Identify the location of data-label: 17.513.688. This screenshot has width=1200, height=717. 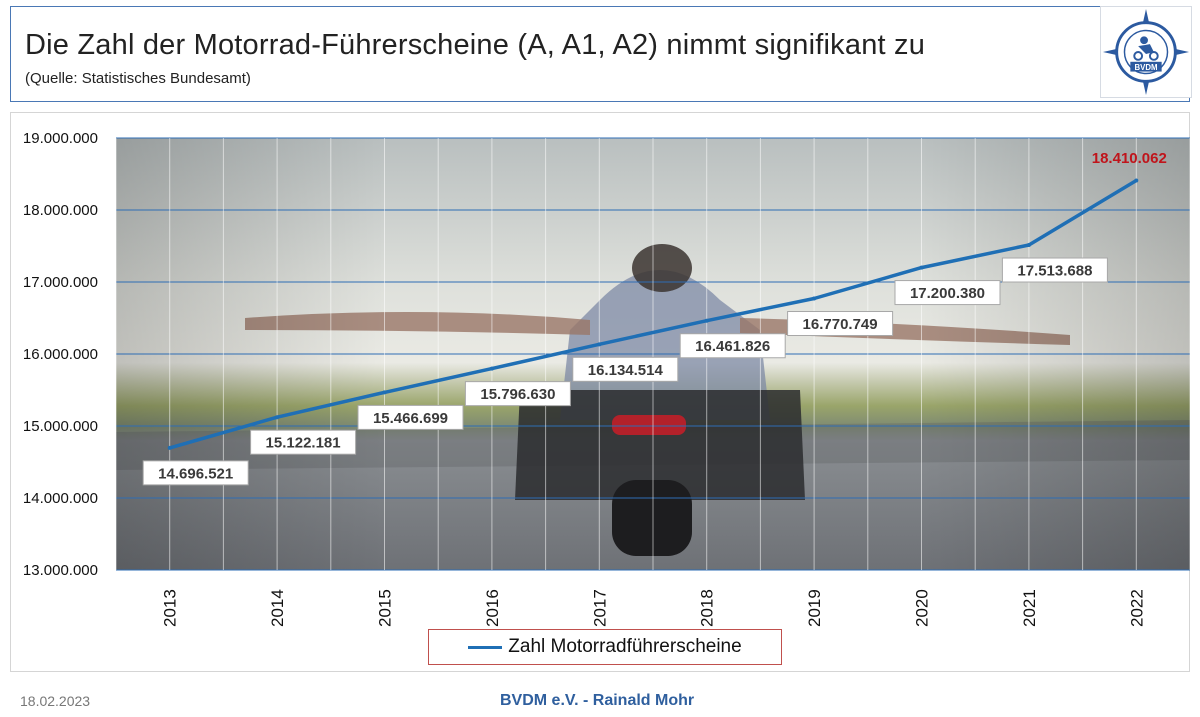
(1054, 270).